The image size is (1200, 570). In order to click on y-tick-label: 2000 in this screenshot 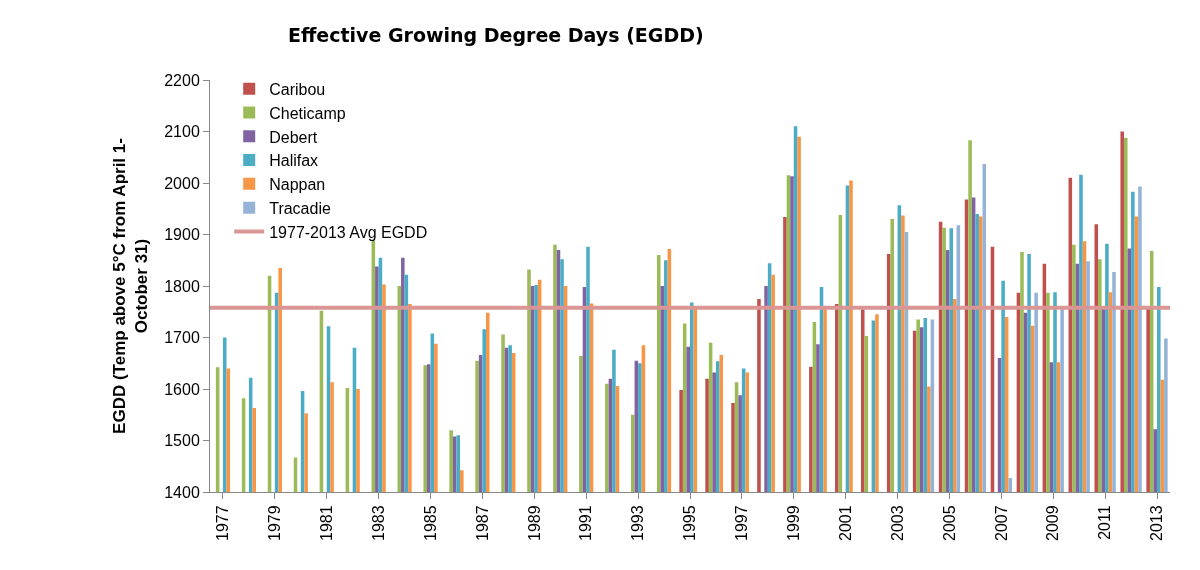, I will do `click(182, 183)`.